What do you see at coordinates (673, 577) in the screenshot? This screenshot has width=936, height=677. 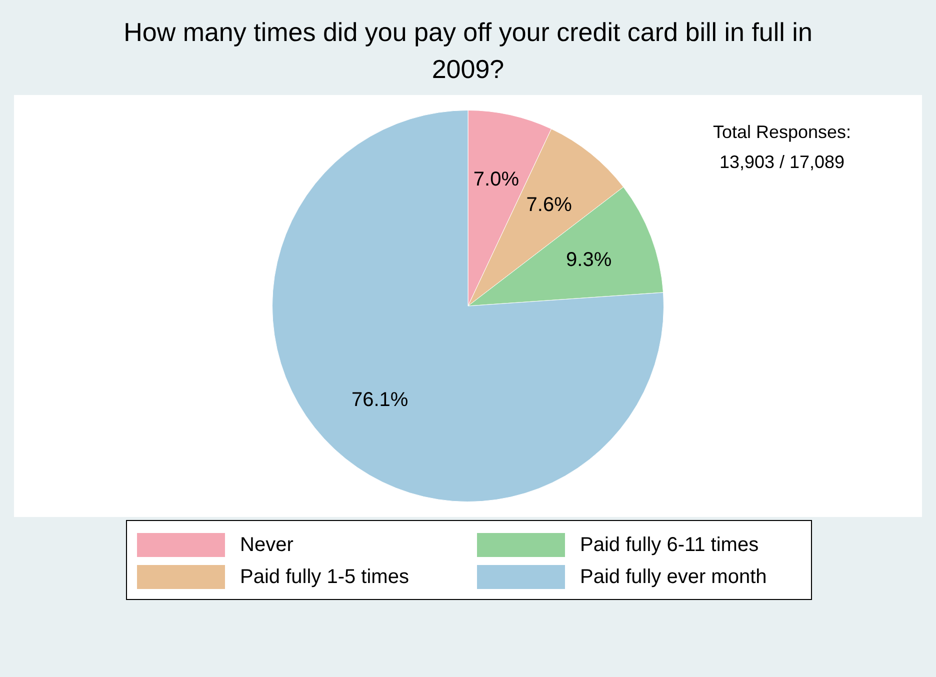 I see `legend-label: Paid fully ever month` at bounding box center [673, 577].